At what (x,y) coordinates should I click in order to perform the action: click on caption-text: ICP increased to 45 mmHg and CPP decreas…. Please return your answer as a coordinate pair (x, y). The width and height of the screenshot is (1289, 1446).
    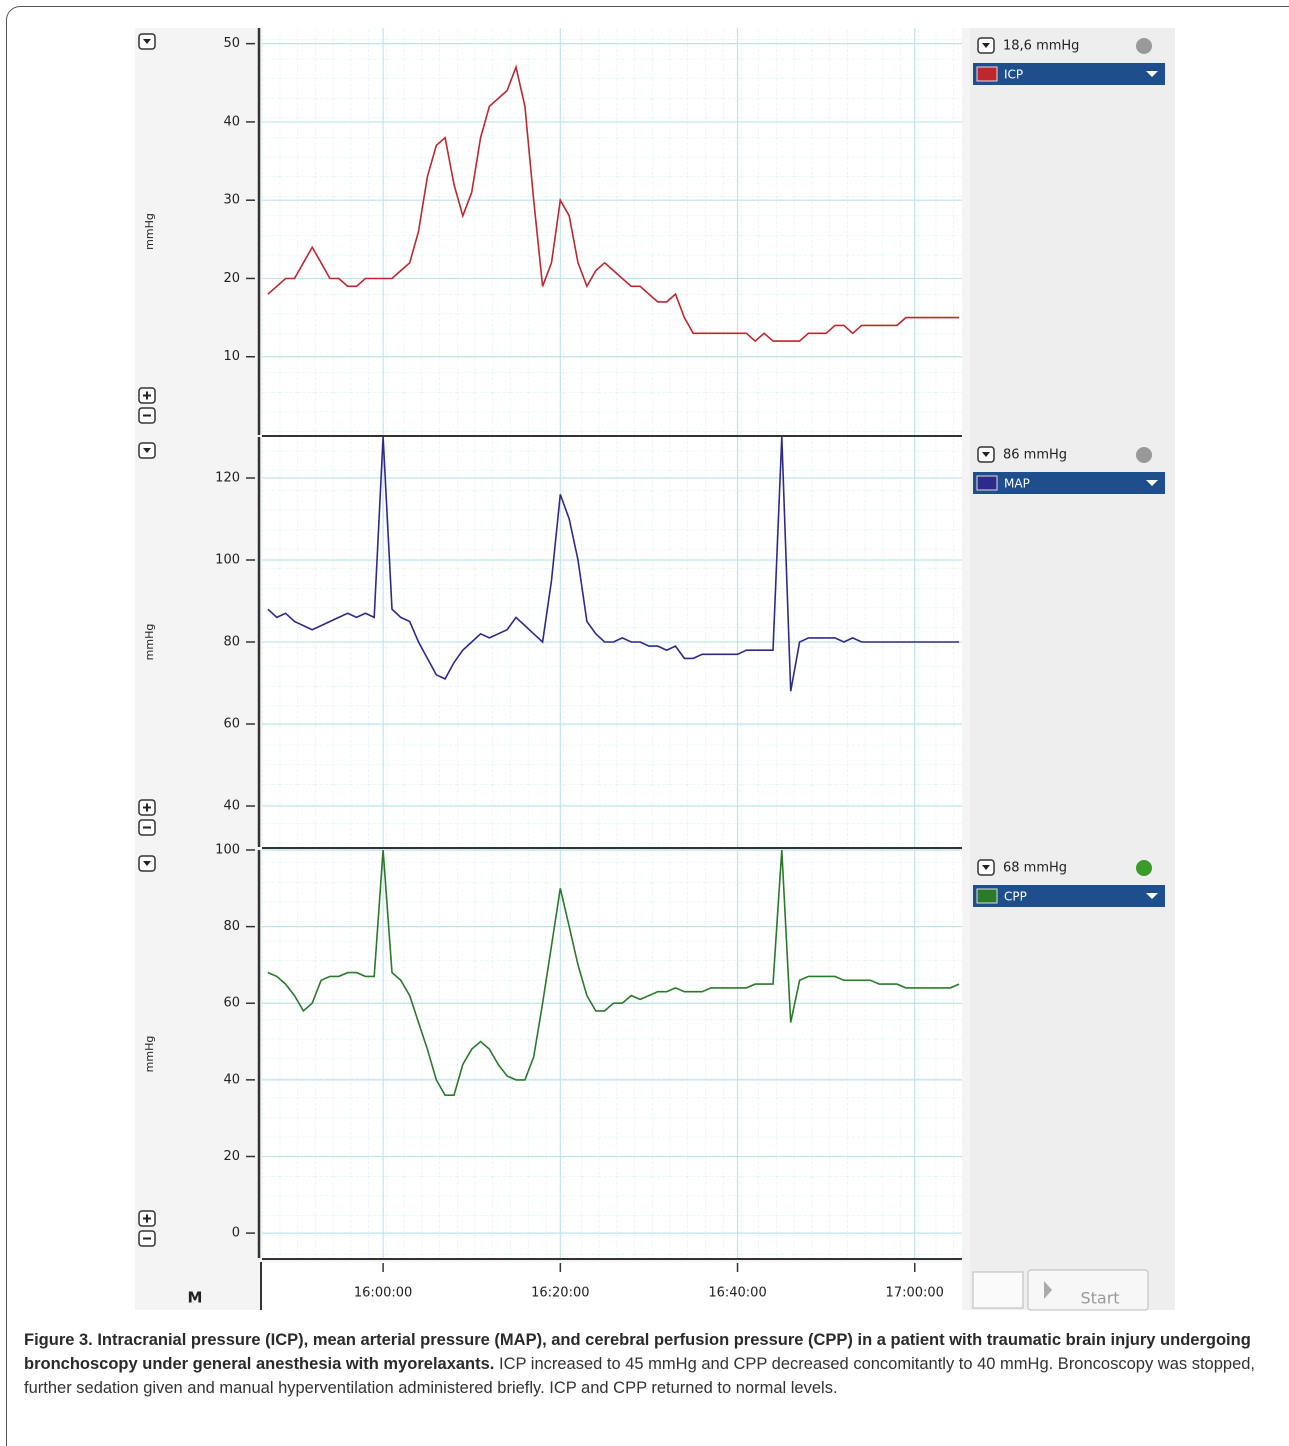
    Looking at the image, I should click on (640, 1376).